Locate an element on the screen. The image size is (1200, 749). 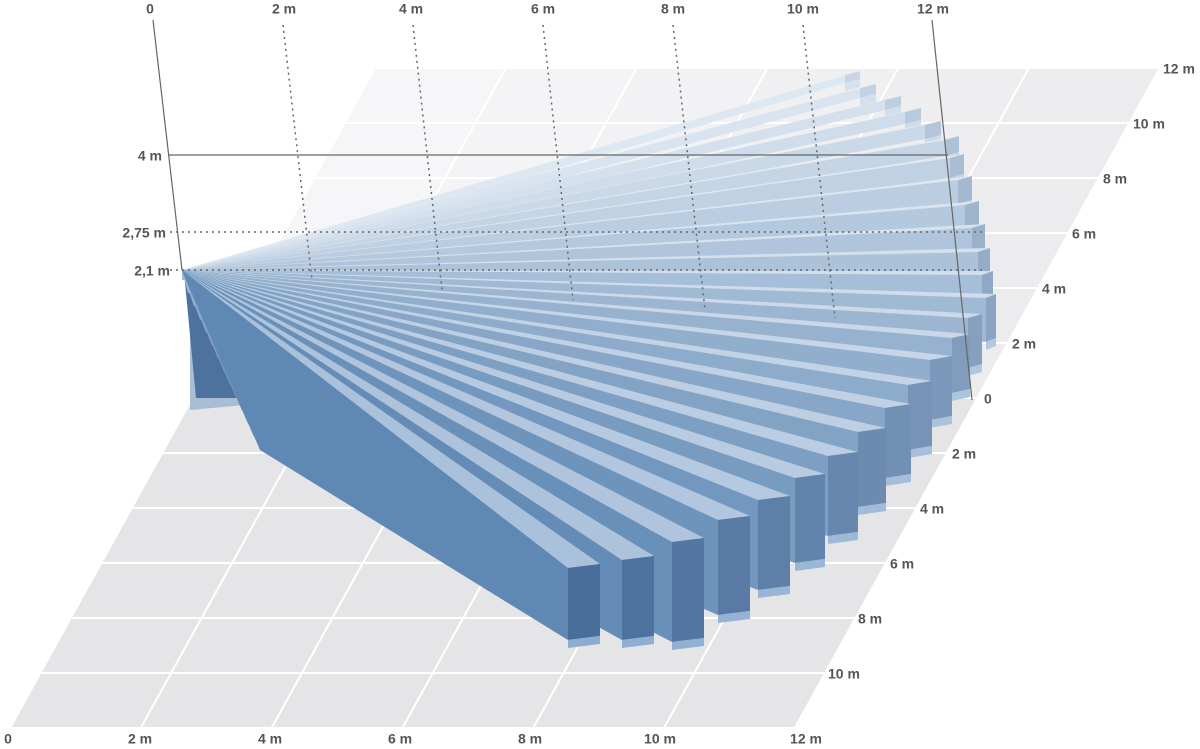
top-label: 10 m is located at coordinates (803, 9).